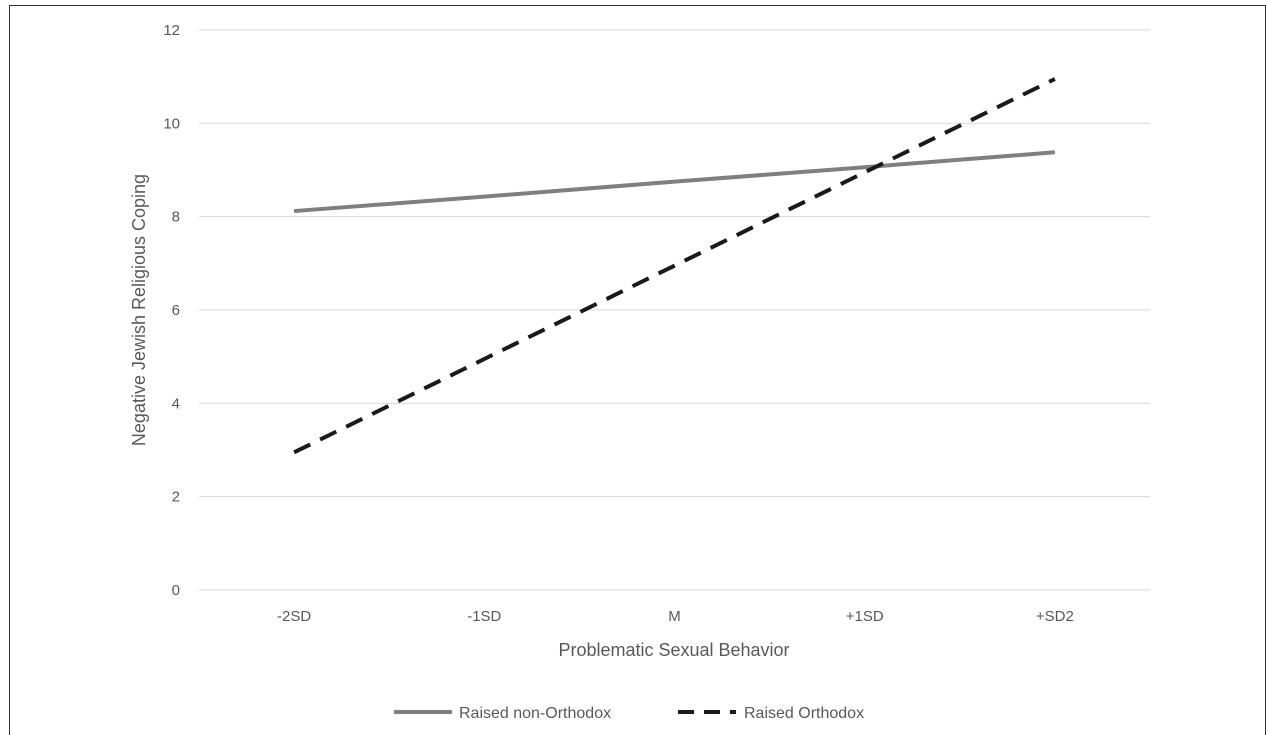 This screenshot has width=1267, height=735. What do you see at coordinates (176, 217) in the screenshot?
I see `y-tick-label: 8` at bounding box center [176, 217].